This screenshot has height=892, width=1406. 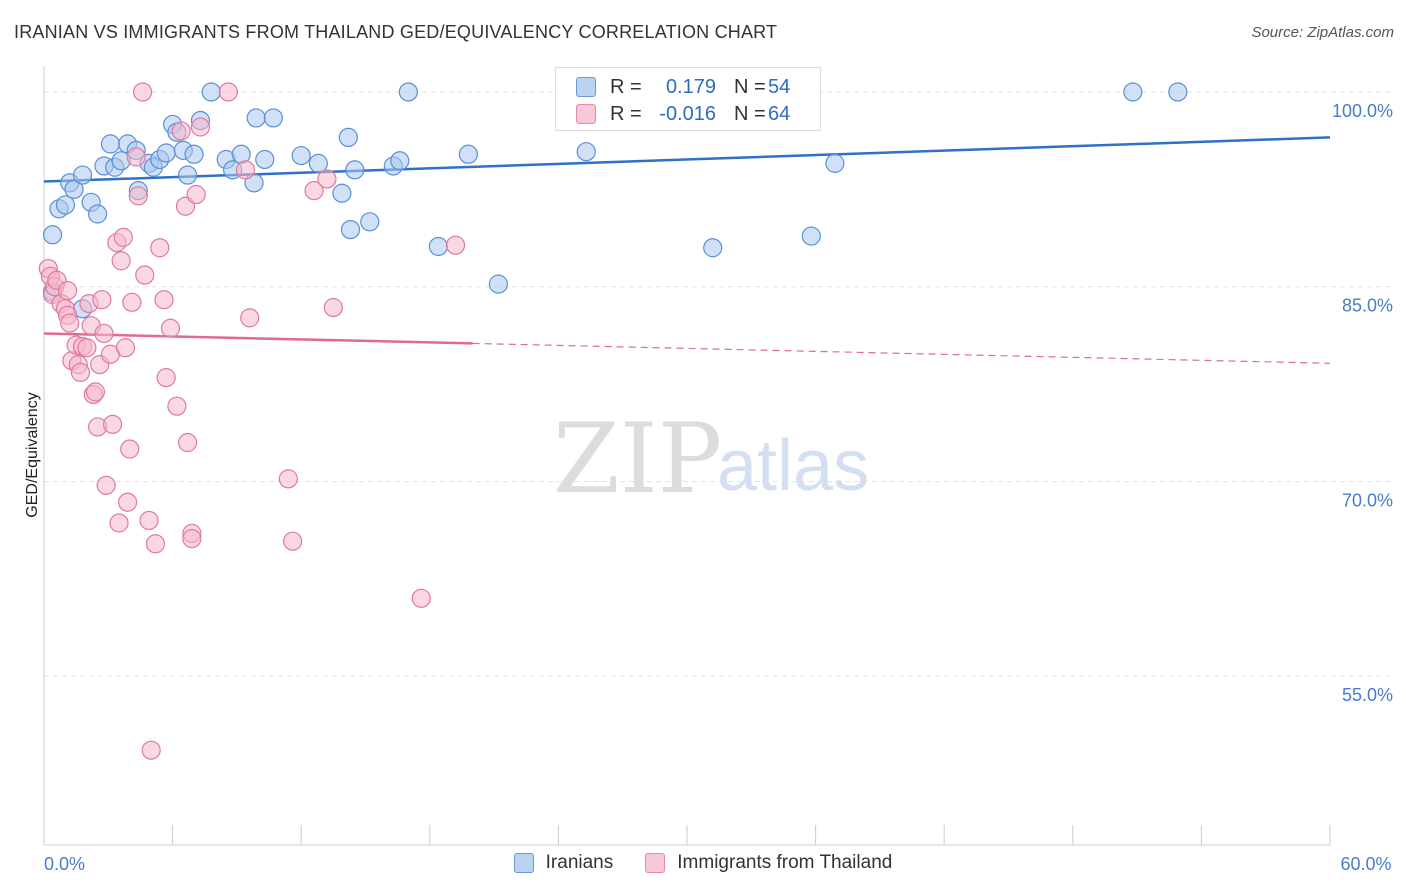 I want to click on legend-r-label: R =, so click(x=626, y=113).